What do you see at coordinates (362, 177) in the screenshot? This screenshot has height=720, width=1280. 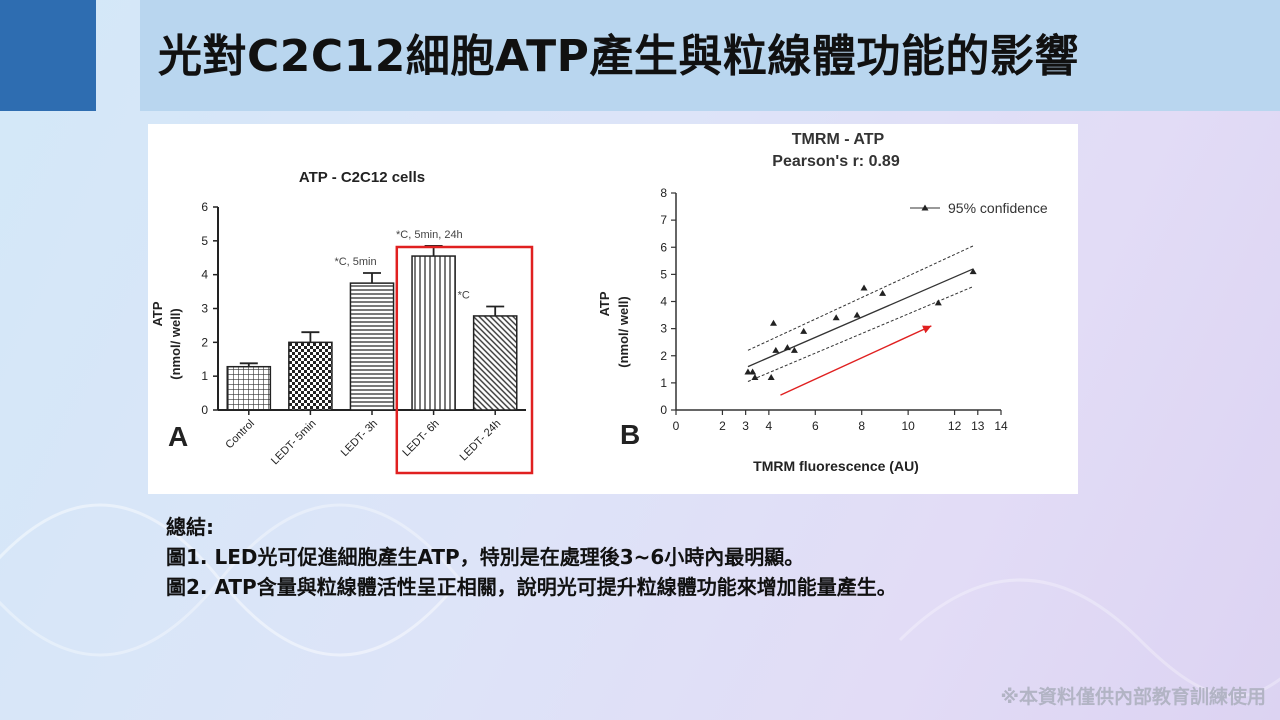 I see `chart-a-title: ATP - C2C12 cells` at bounding box center [362, 177].